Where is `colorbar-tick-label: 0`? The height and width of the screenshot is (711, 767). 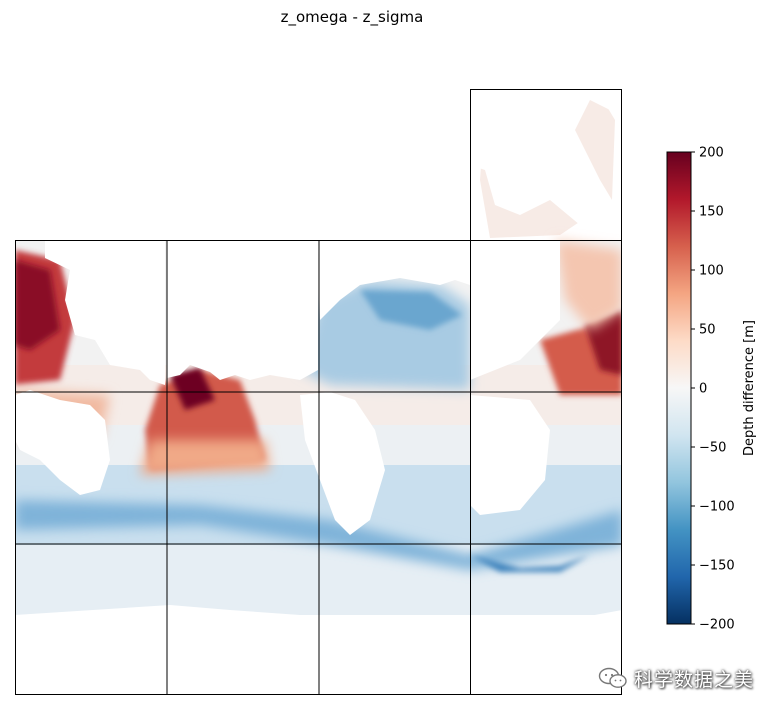
colorbar-tick-label: 0 is located at coordinates (703, 389).